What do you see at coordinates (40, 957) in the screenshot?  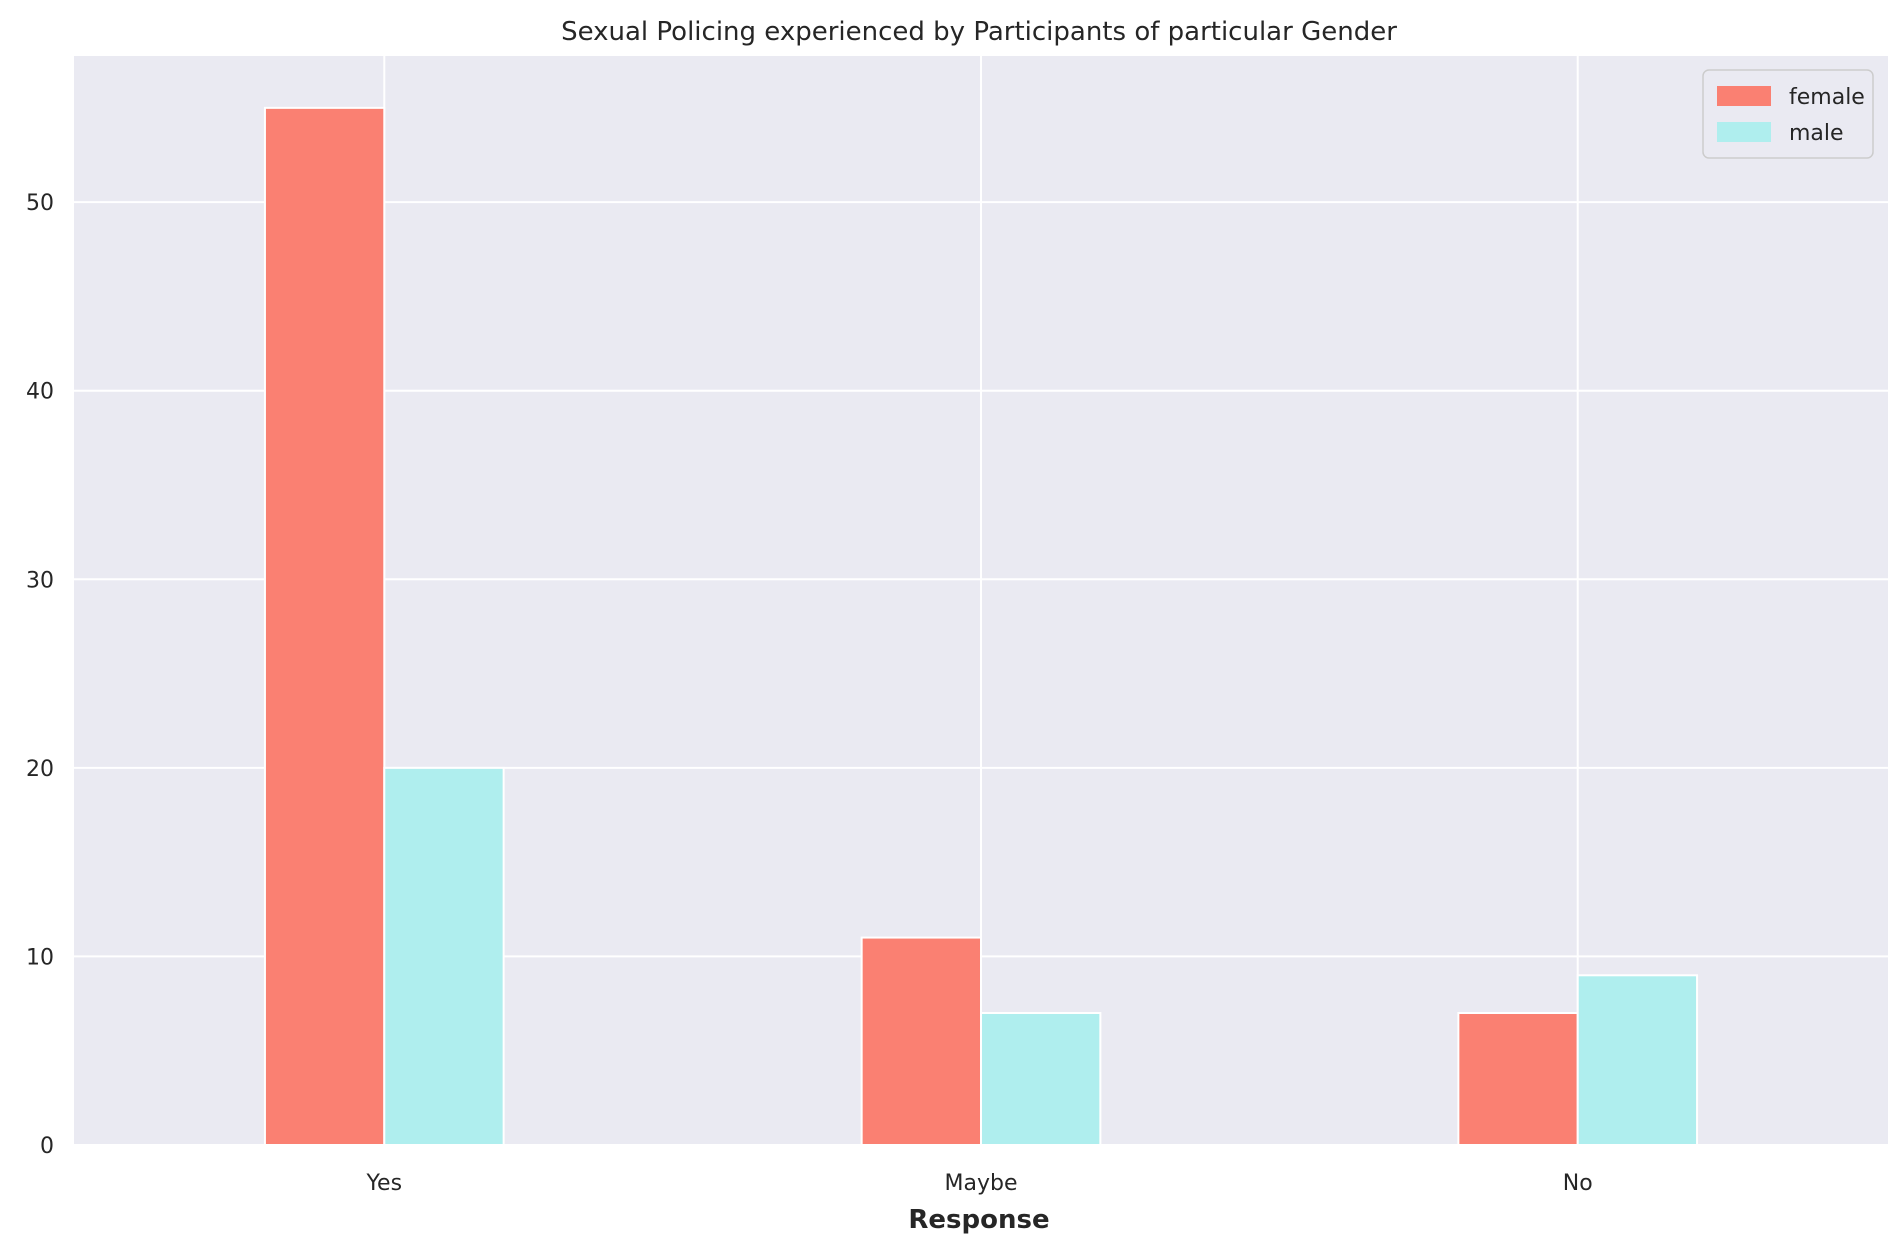 I see `y-tick-label: 10` at bounding box center [40, 957].